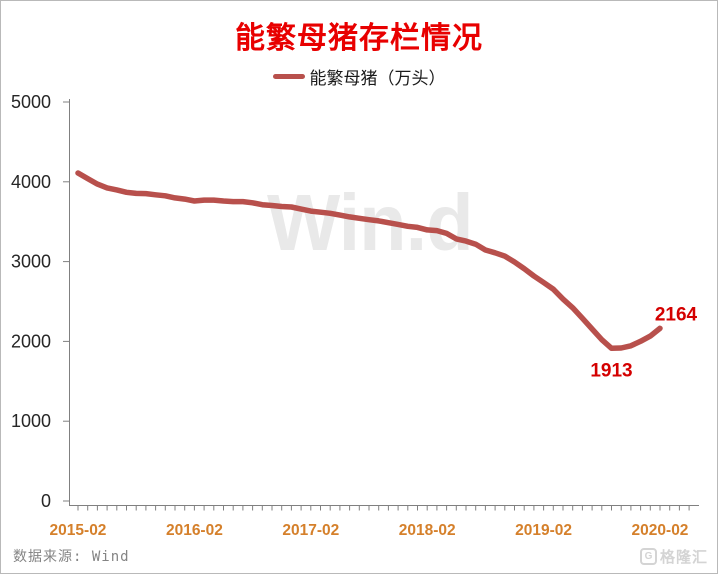  Describe the element at coordinates (683, 557) in the screenshot. I see `gelonghui-label: 格隆汇` at that location.